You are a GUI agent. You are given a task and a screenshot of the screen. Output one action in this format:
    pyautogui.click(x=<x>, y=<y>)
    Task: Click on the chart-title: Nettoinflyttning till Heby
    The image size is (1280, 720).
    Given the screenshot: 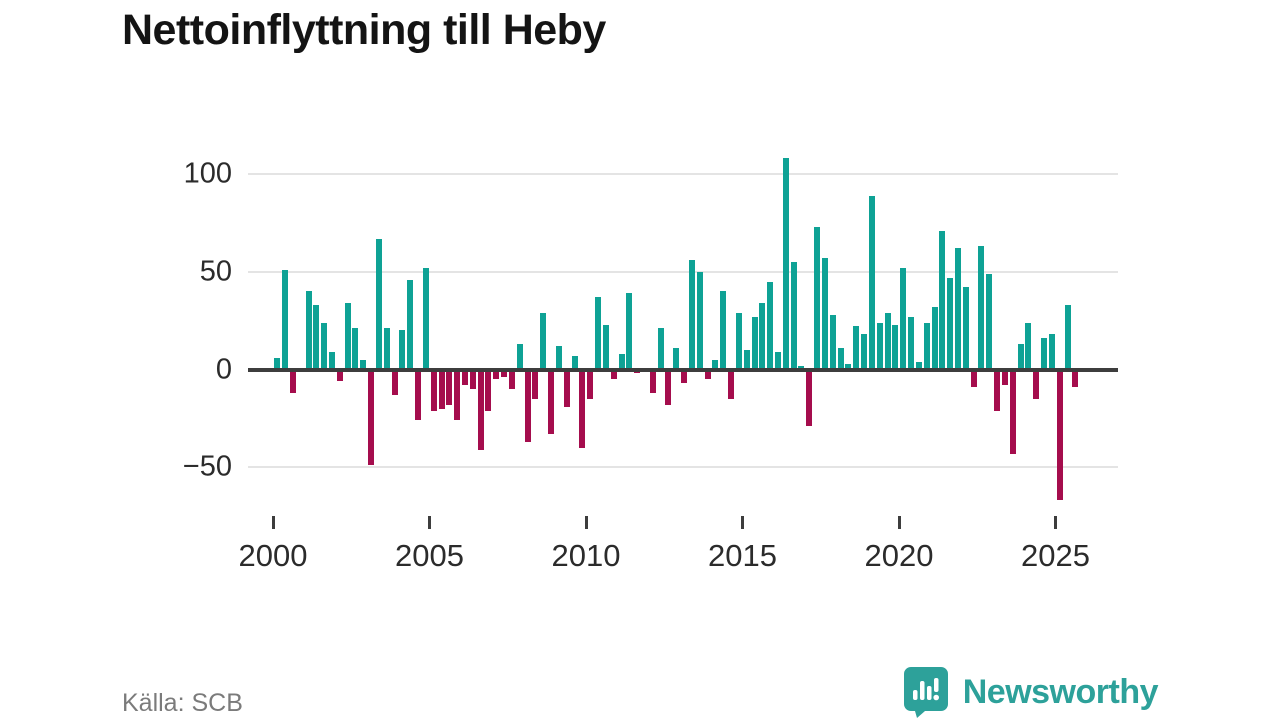 What is the action you would take?
    pyautogui.click(x=364, y=30)
    